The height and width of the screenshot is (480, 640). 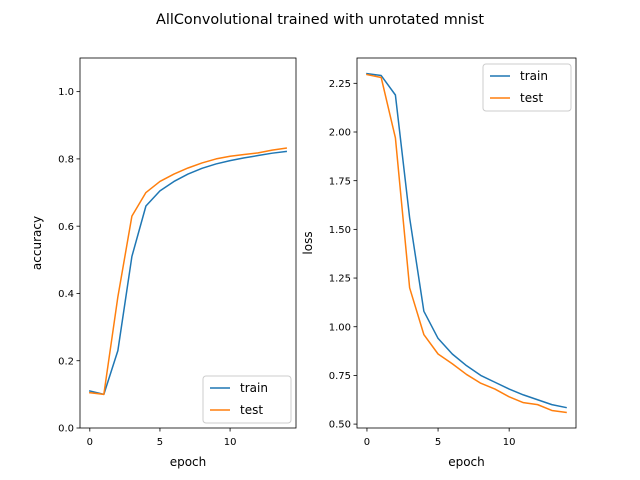 I want to click on y-axis-label: loss, so click(x=308, y=242).